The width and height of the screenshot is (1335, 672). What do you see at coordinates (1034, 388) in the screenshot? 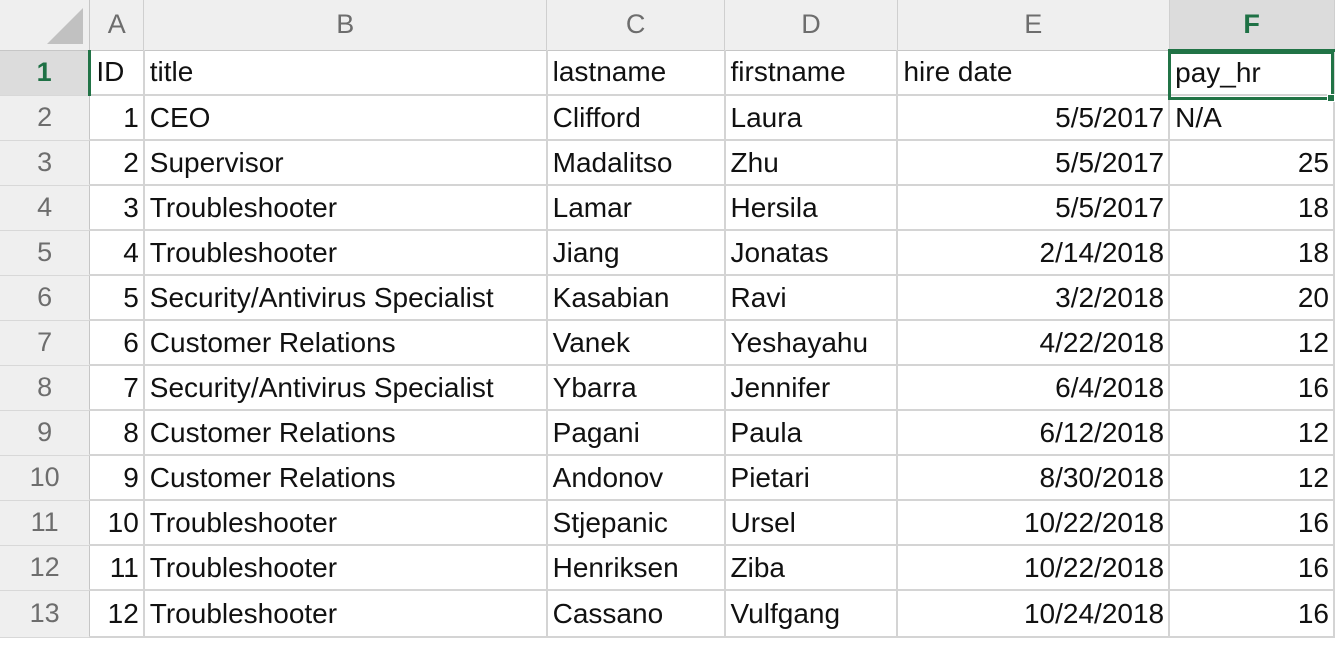
I see `cell: 6/4/2018` at bounding box center [1034, 388].